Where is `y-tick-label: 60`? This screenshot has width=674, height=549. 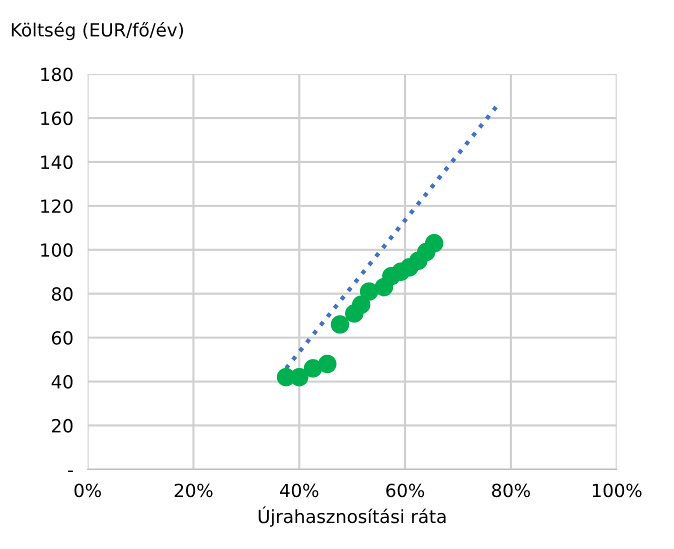
y-tick-label: 60 is located at coordinates (62, 338).